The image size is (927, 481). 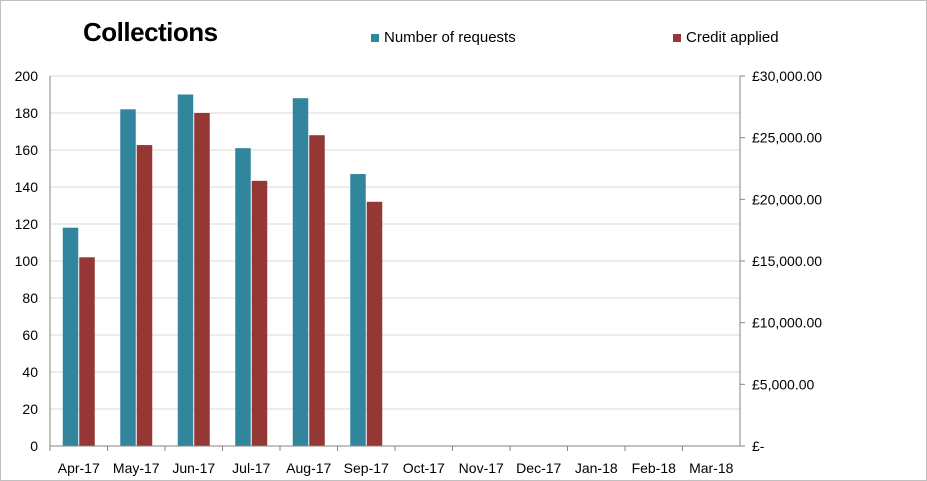 I want to click on y-right-tick-label: £10,000.00, so click(x=787, y=323).